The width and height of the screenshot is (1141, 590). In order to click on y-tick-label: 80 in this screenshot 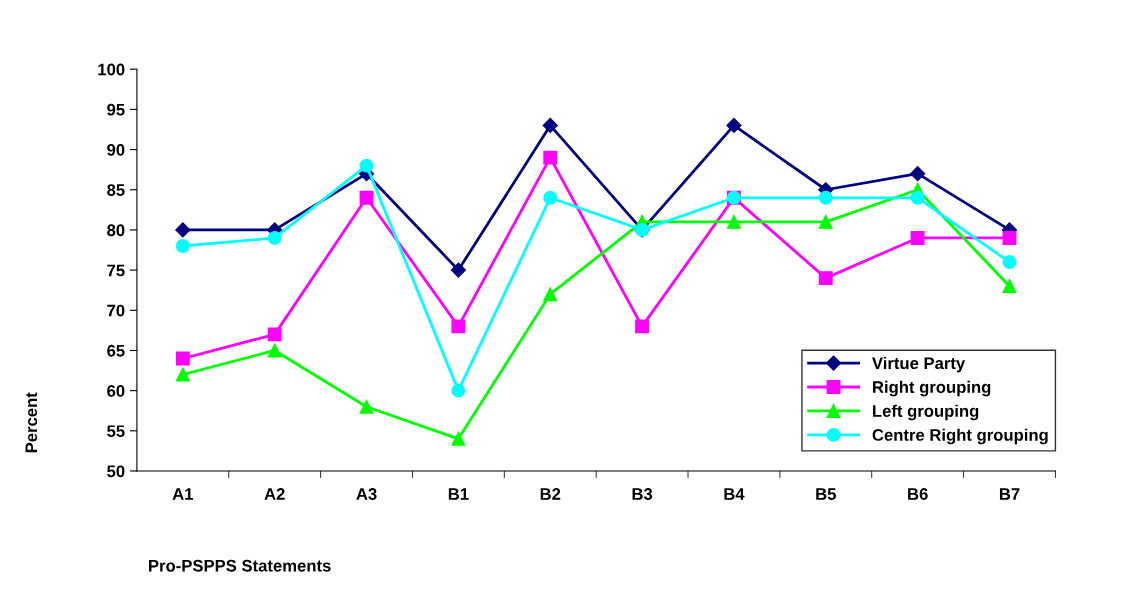, I will do `click(116, 230)`.